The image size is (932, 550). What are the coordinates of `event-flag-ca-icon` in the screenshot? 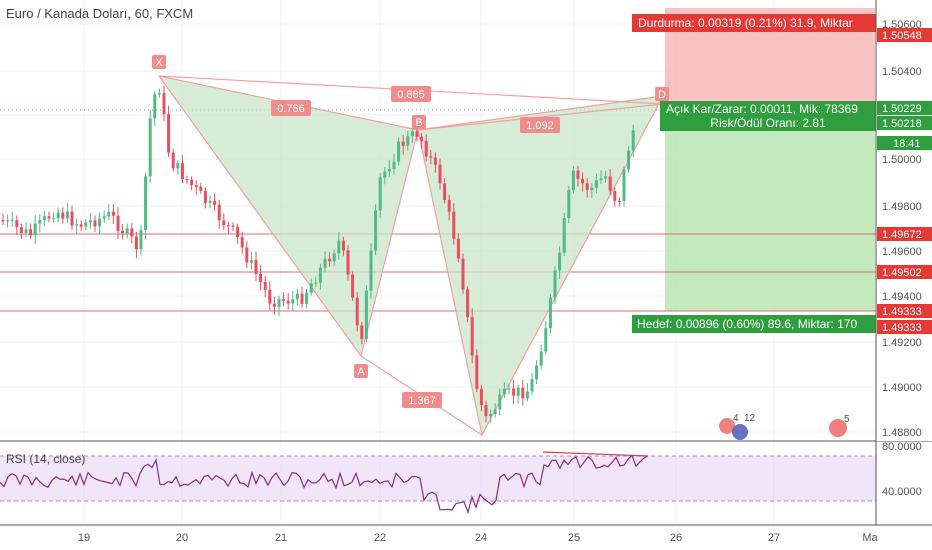 It's located at (838, 428).